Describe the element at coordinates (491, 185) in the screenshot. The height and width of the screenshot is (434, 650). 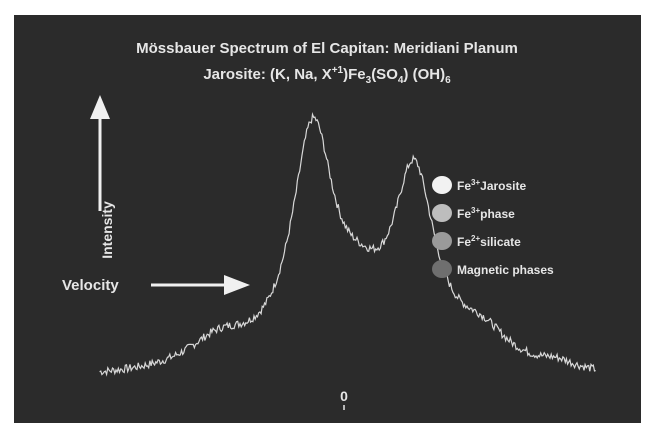
I see `legend-label-jarosite: Fe3+Jarosite` at that location.